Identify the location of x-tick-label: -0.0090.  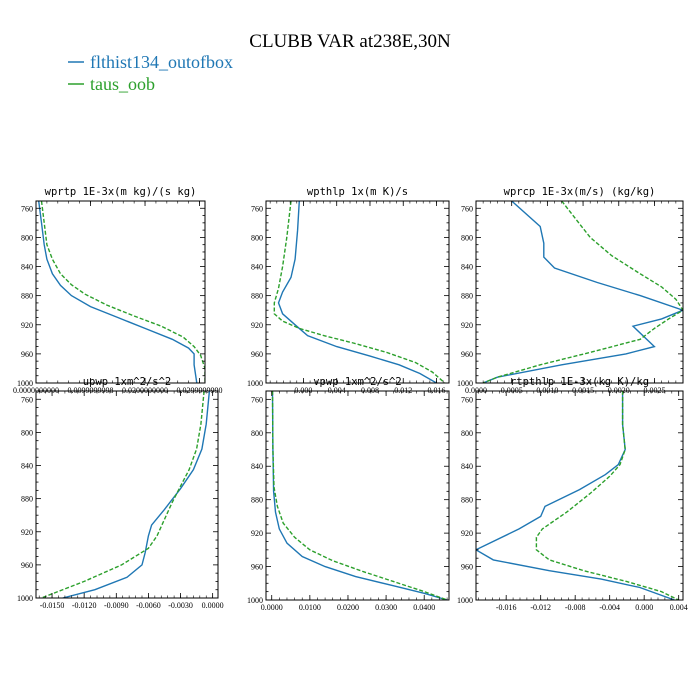
(116, 605).